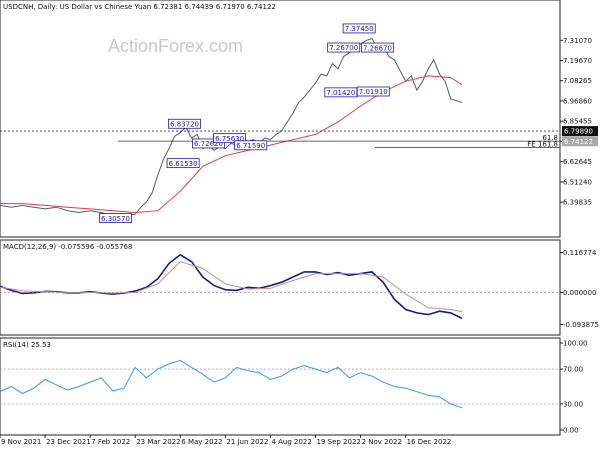 The image size is (600, 450). Describe the element at coordinates (577, 101) in the screenshot. I see `price-y-tick-label: 6.96860` at that location.